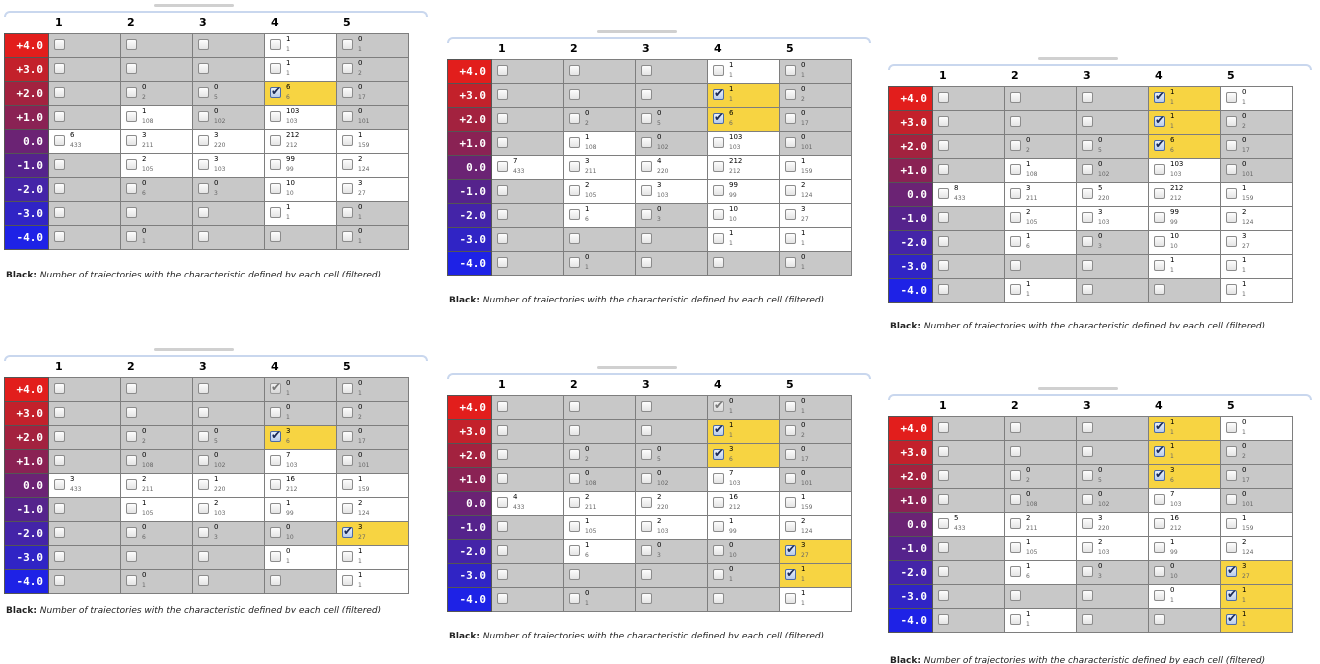  Describe the element at coordinates (1256, 476) in the screenshot. I see `grid-cell: 0 17` at that location.